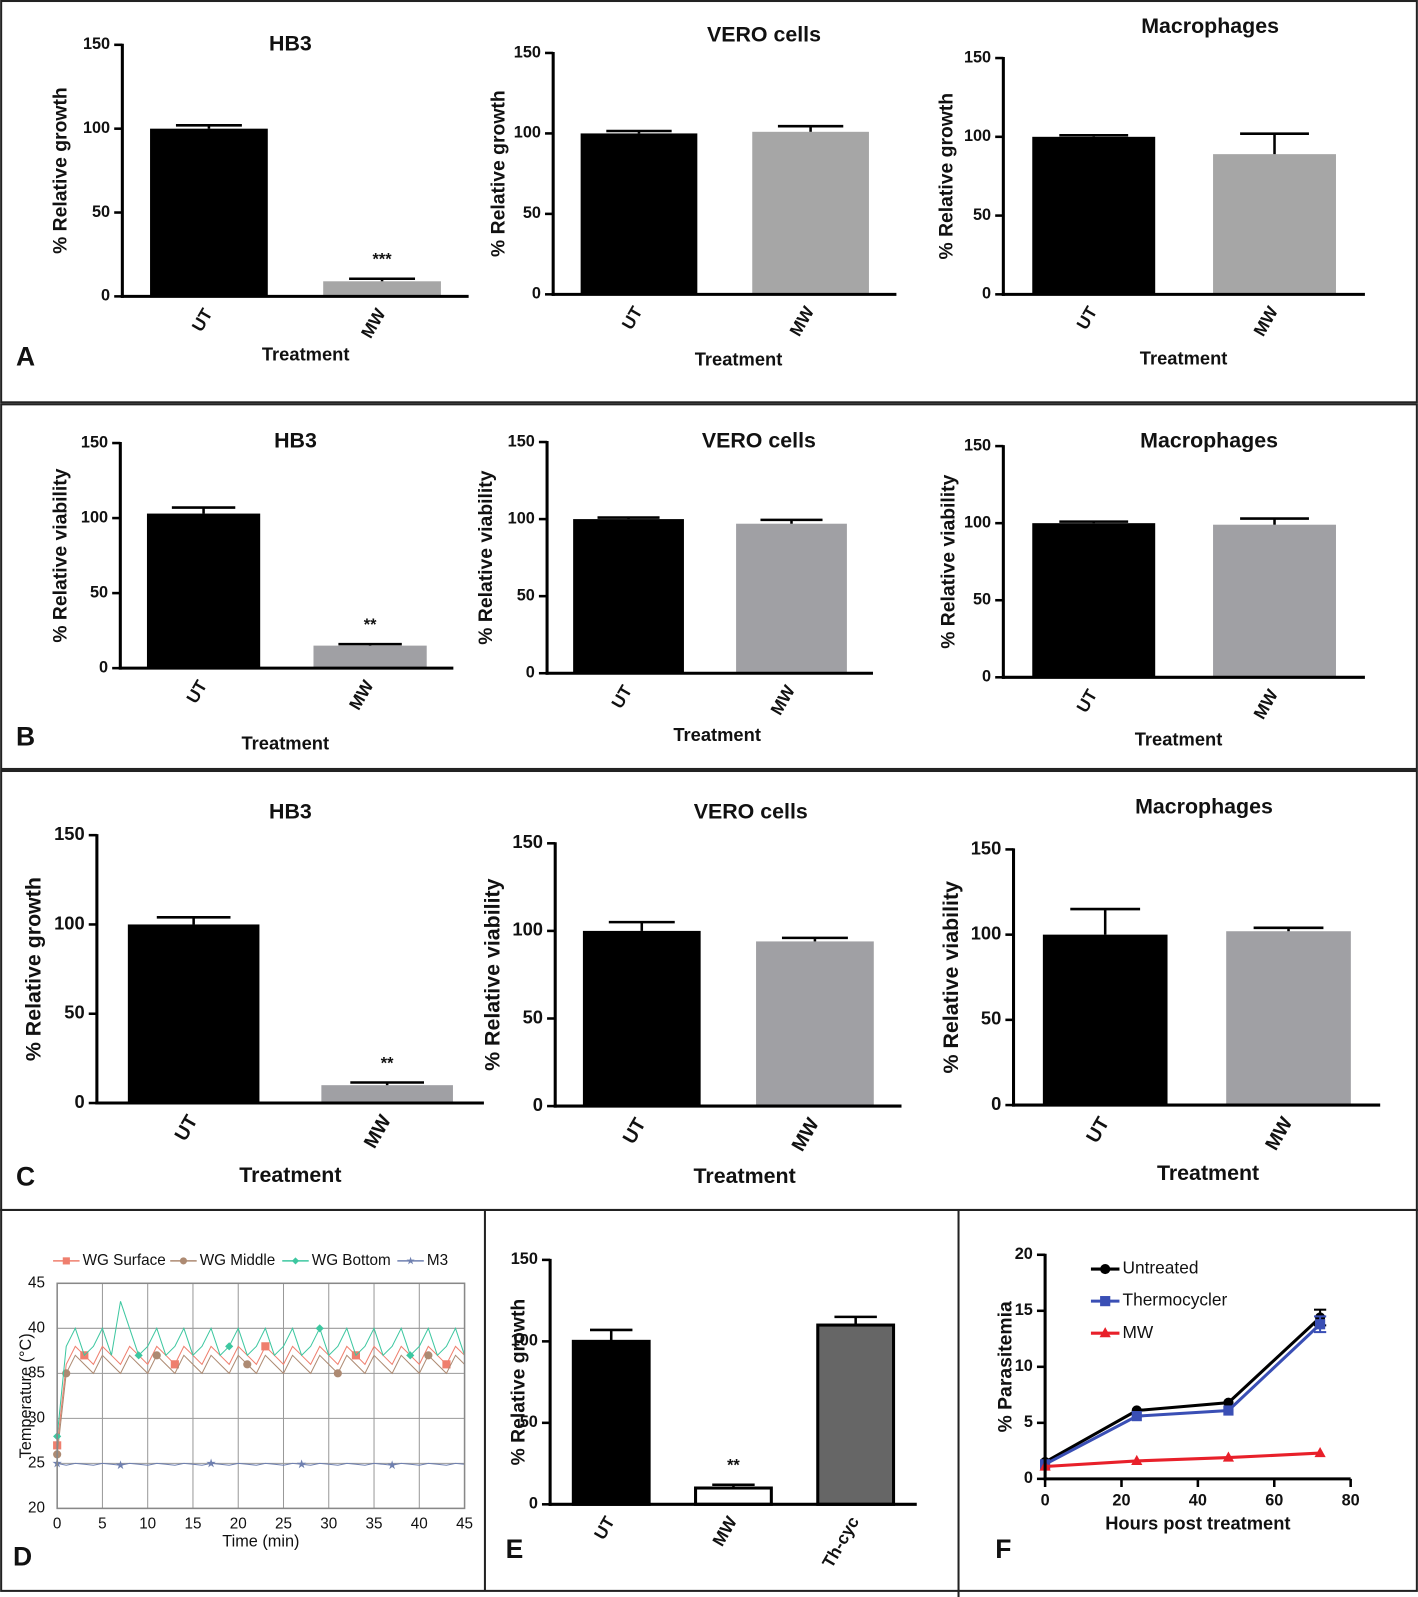 This screenshot has height=1597, width=1418. Describe the element at coordinates (33, 969) in the screenshot. I see `y-axis-label: % Relative growth` at that location.